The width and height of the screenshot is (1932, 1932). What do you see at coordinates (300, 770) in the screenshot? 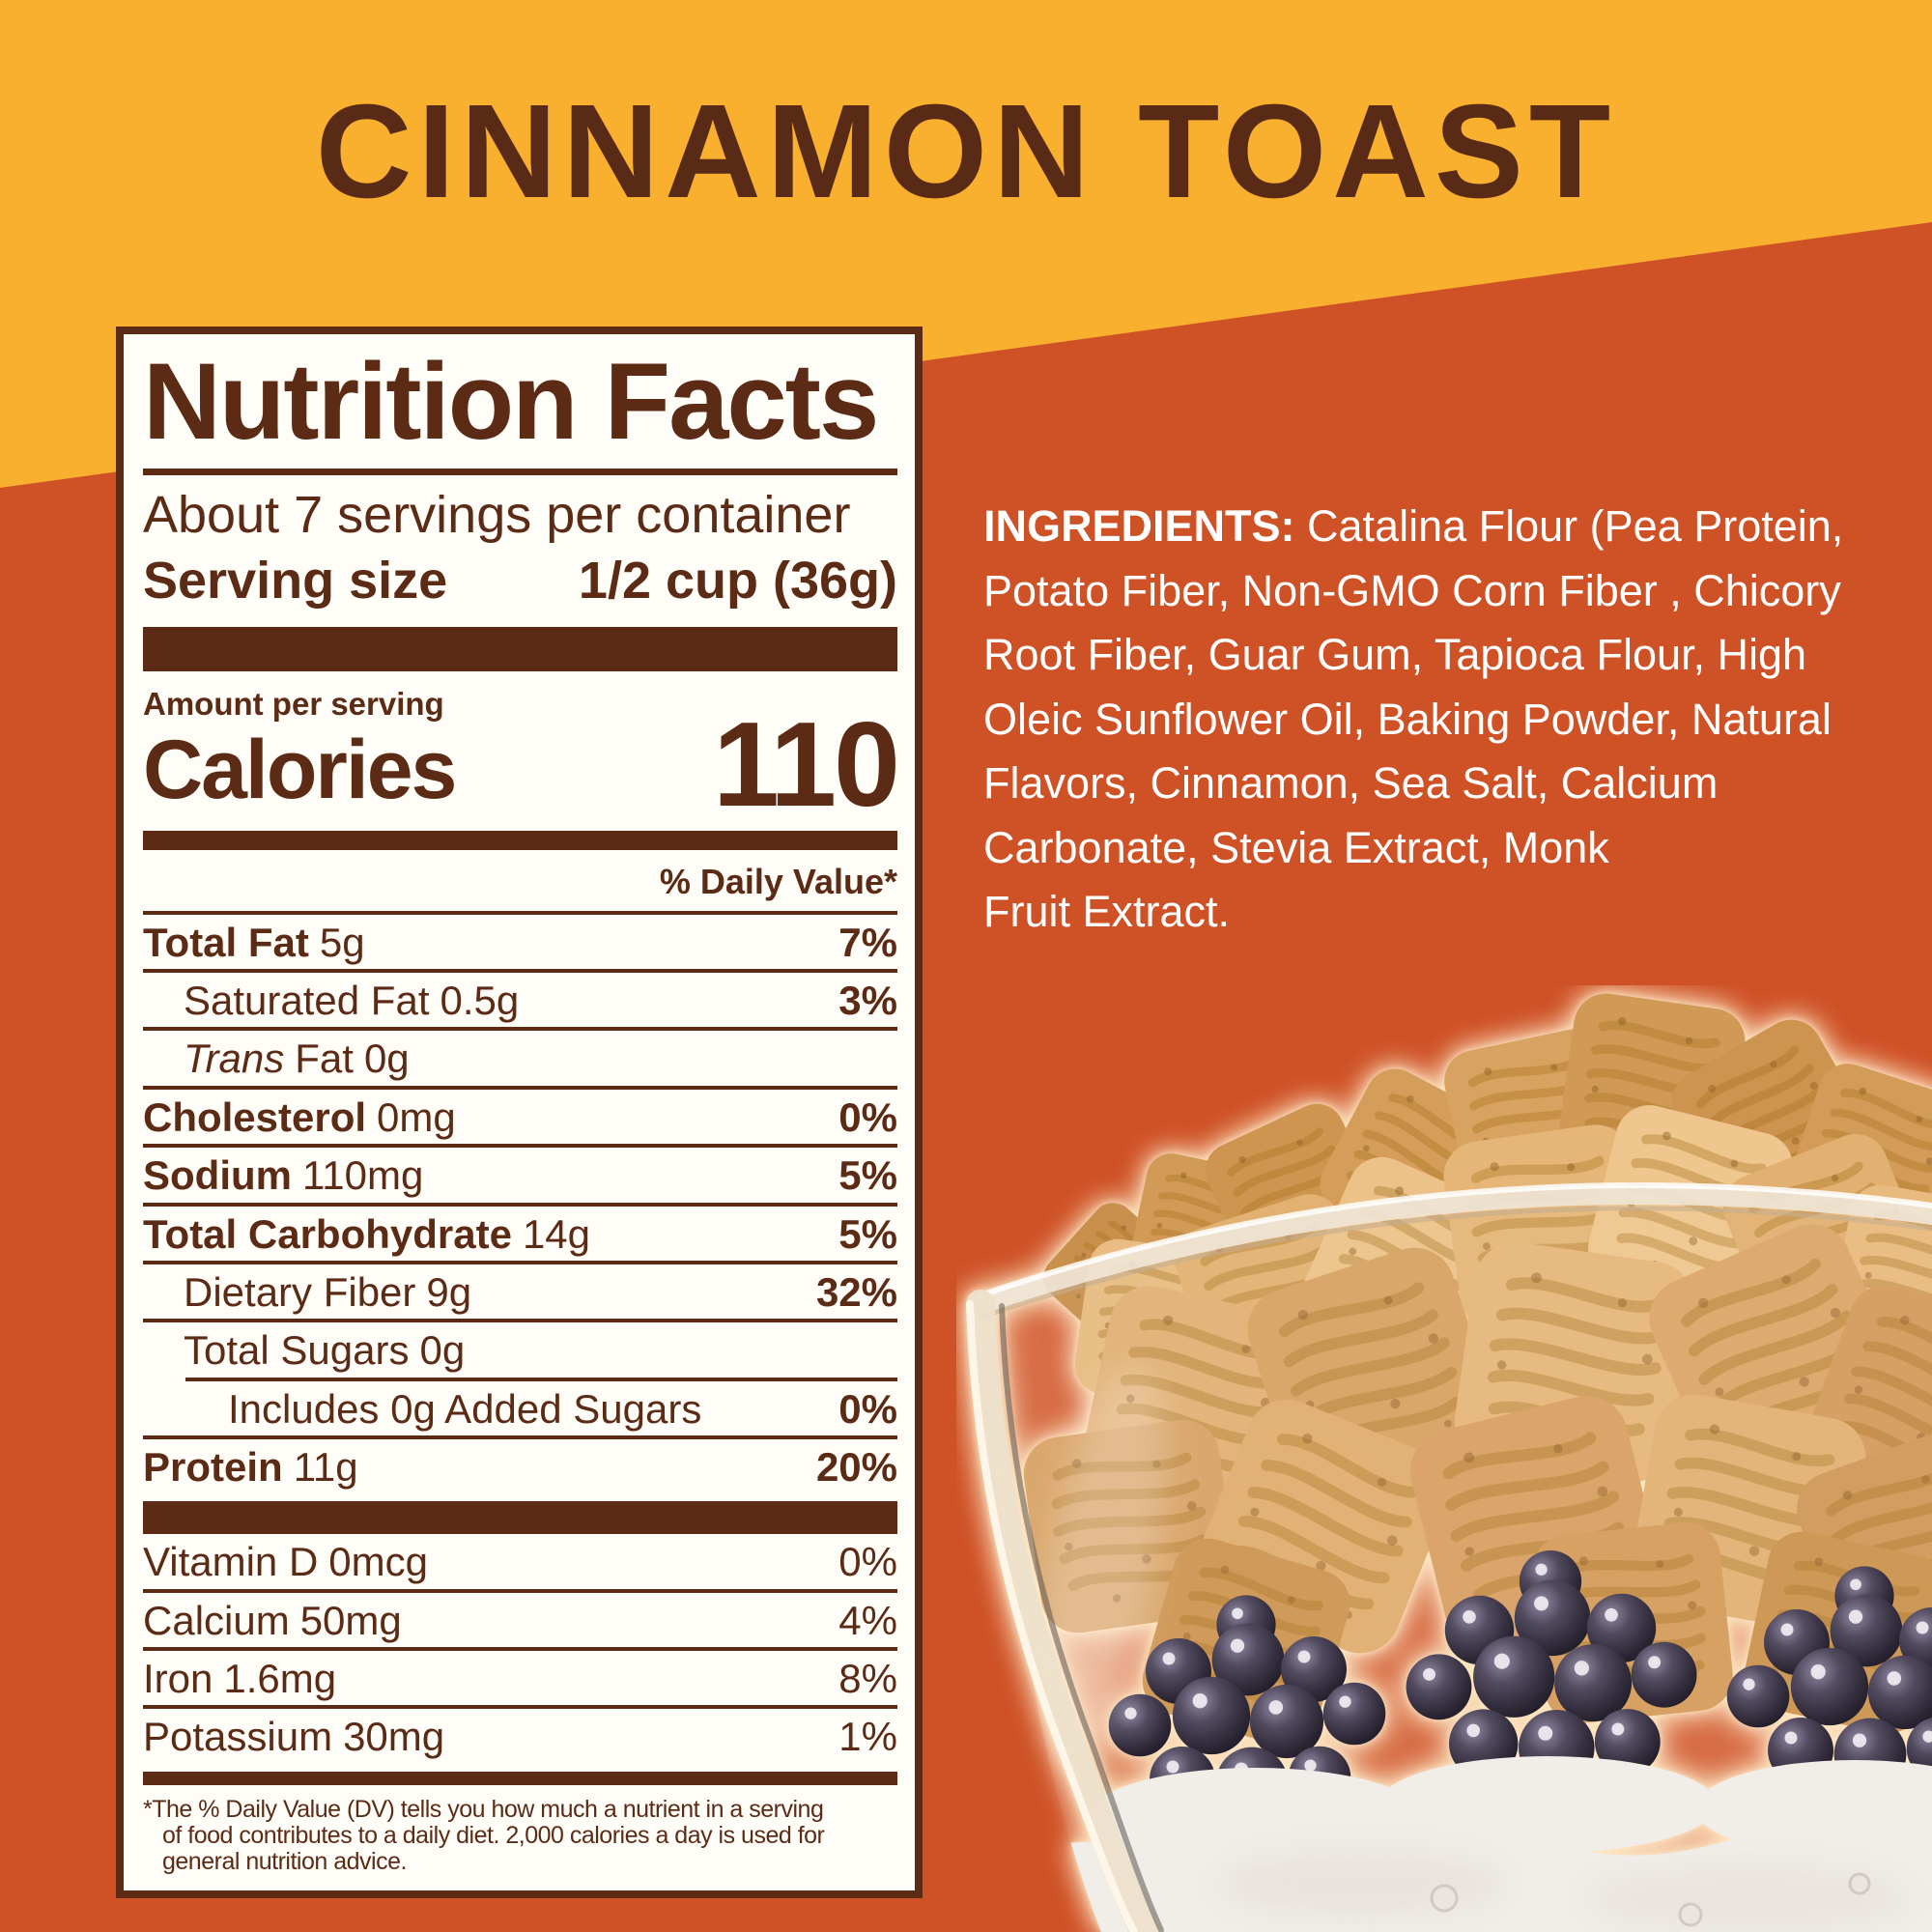
I see `calories-label: Calories` at bounding box center [300, 770].